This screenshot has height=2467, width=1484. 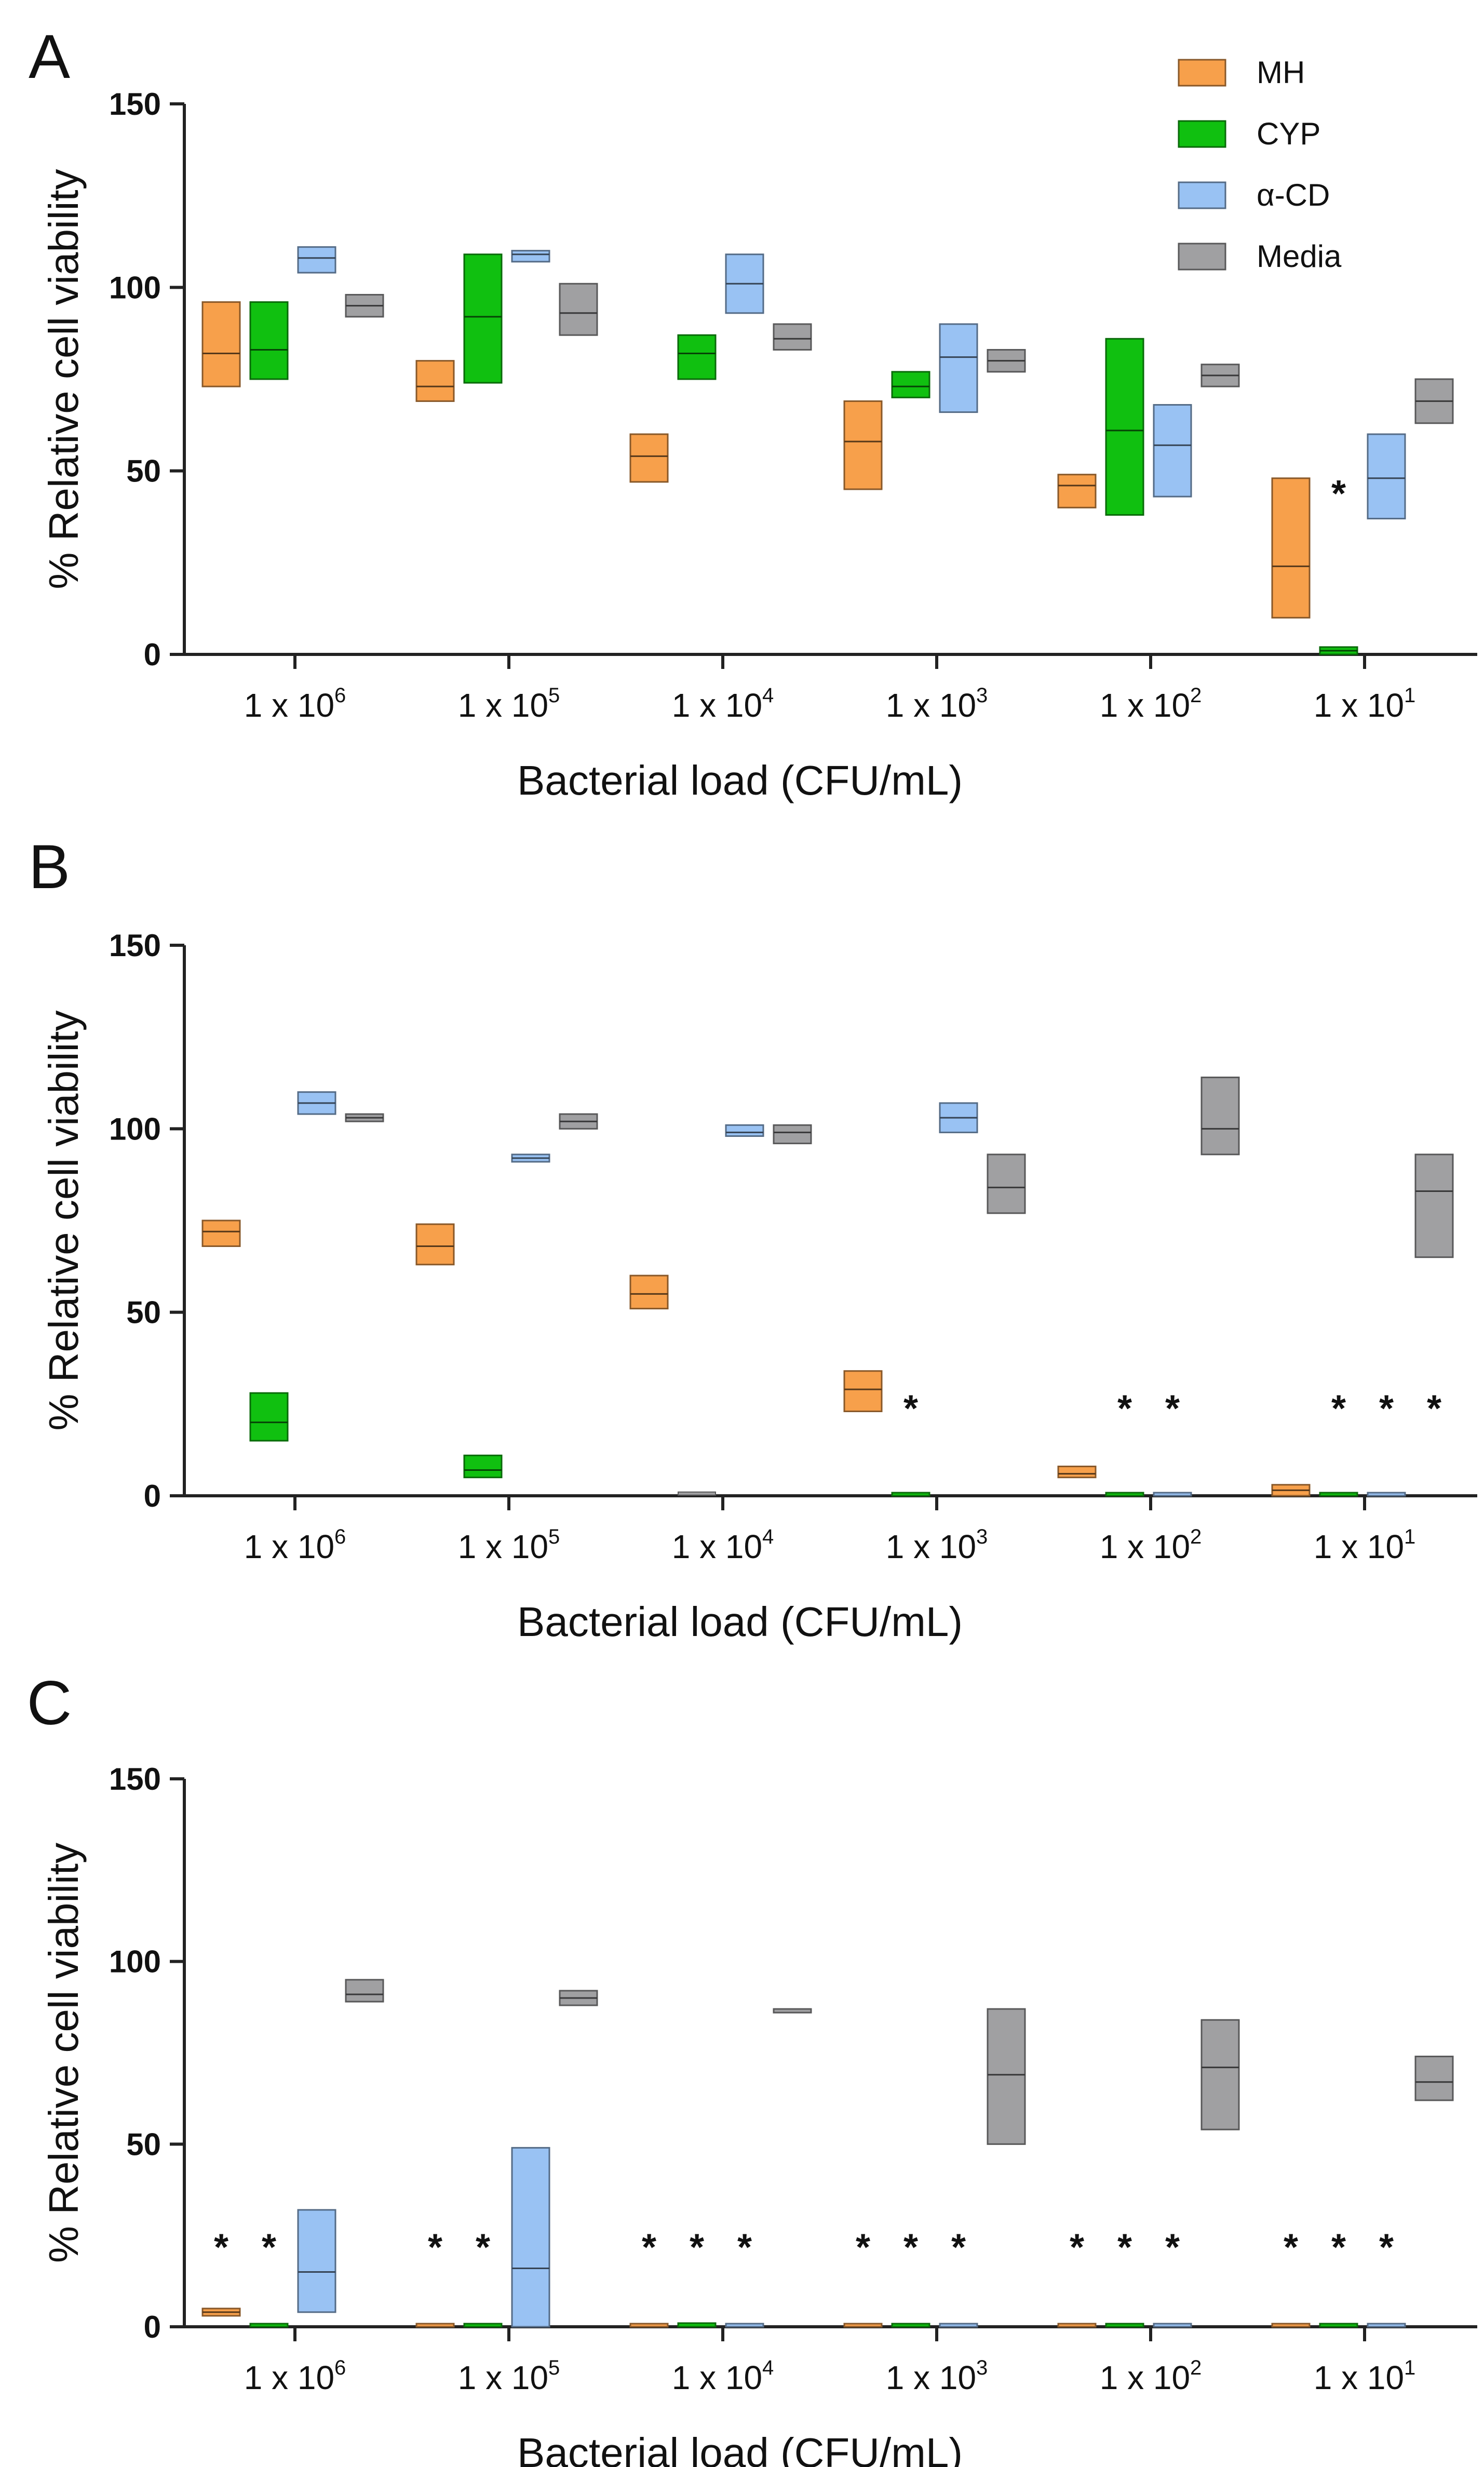 What do you see at coordinates (1281, 72) in the screenshot?
I see `legend-label: MH` at bounding box center [1281, 72].